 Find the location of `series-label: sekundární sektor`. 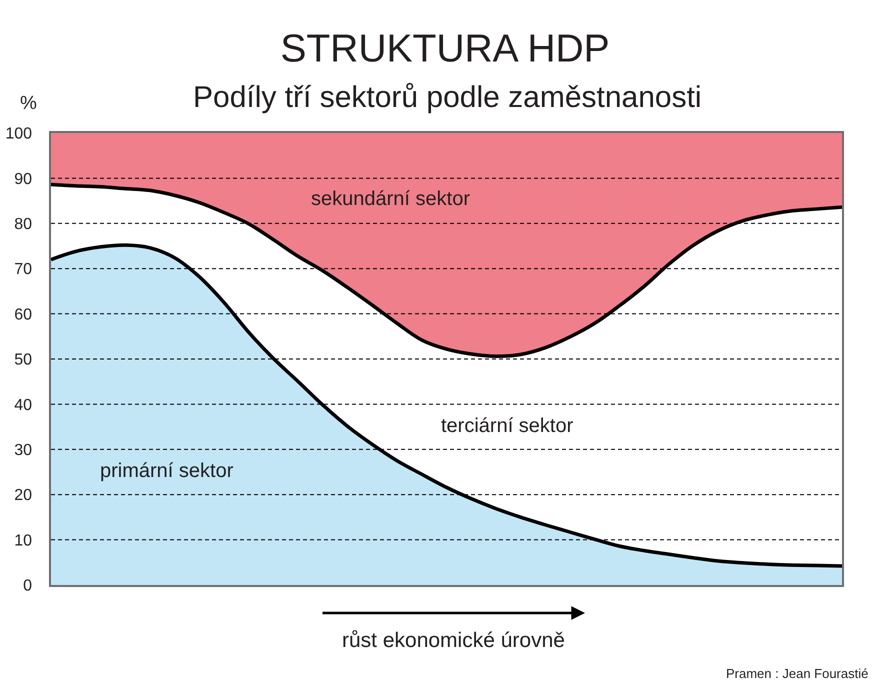

series-label: sekundární sektor is located at coordinates (390, 199).